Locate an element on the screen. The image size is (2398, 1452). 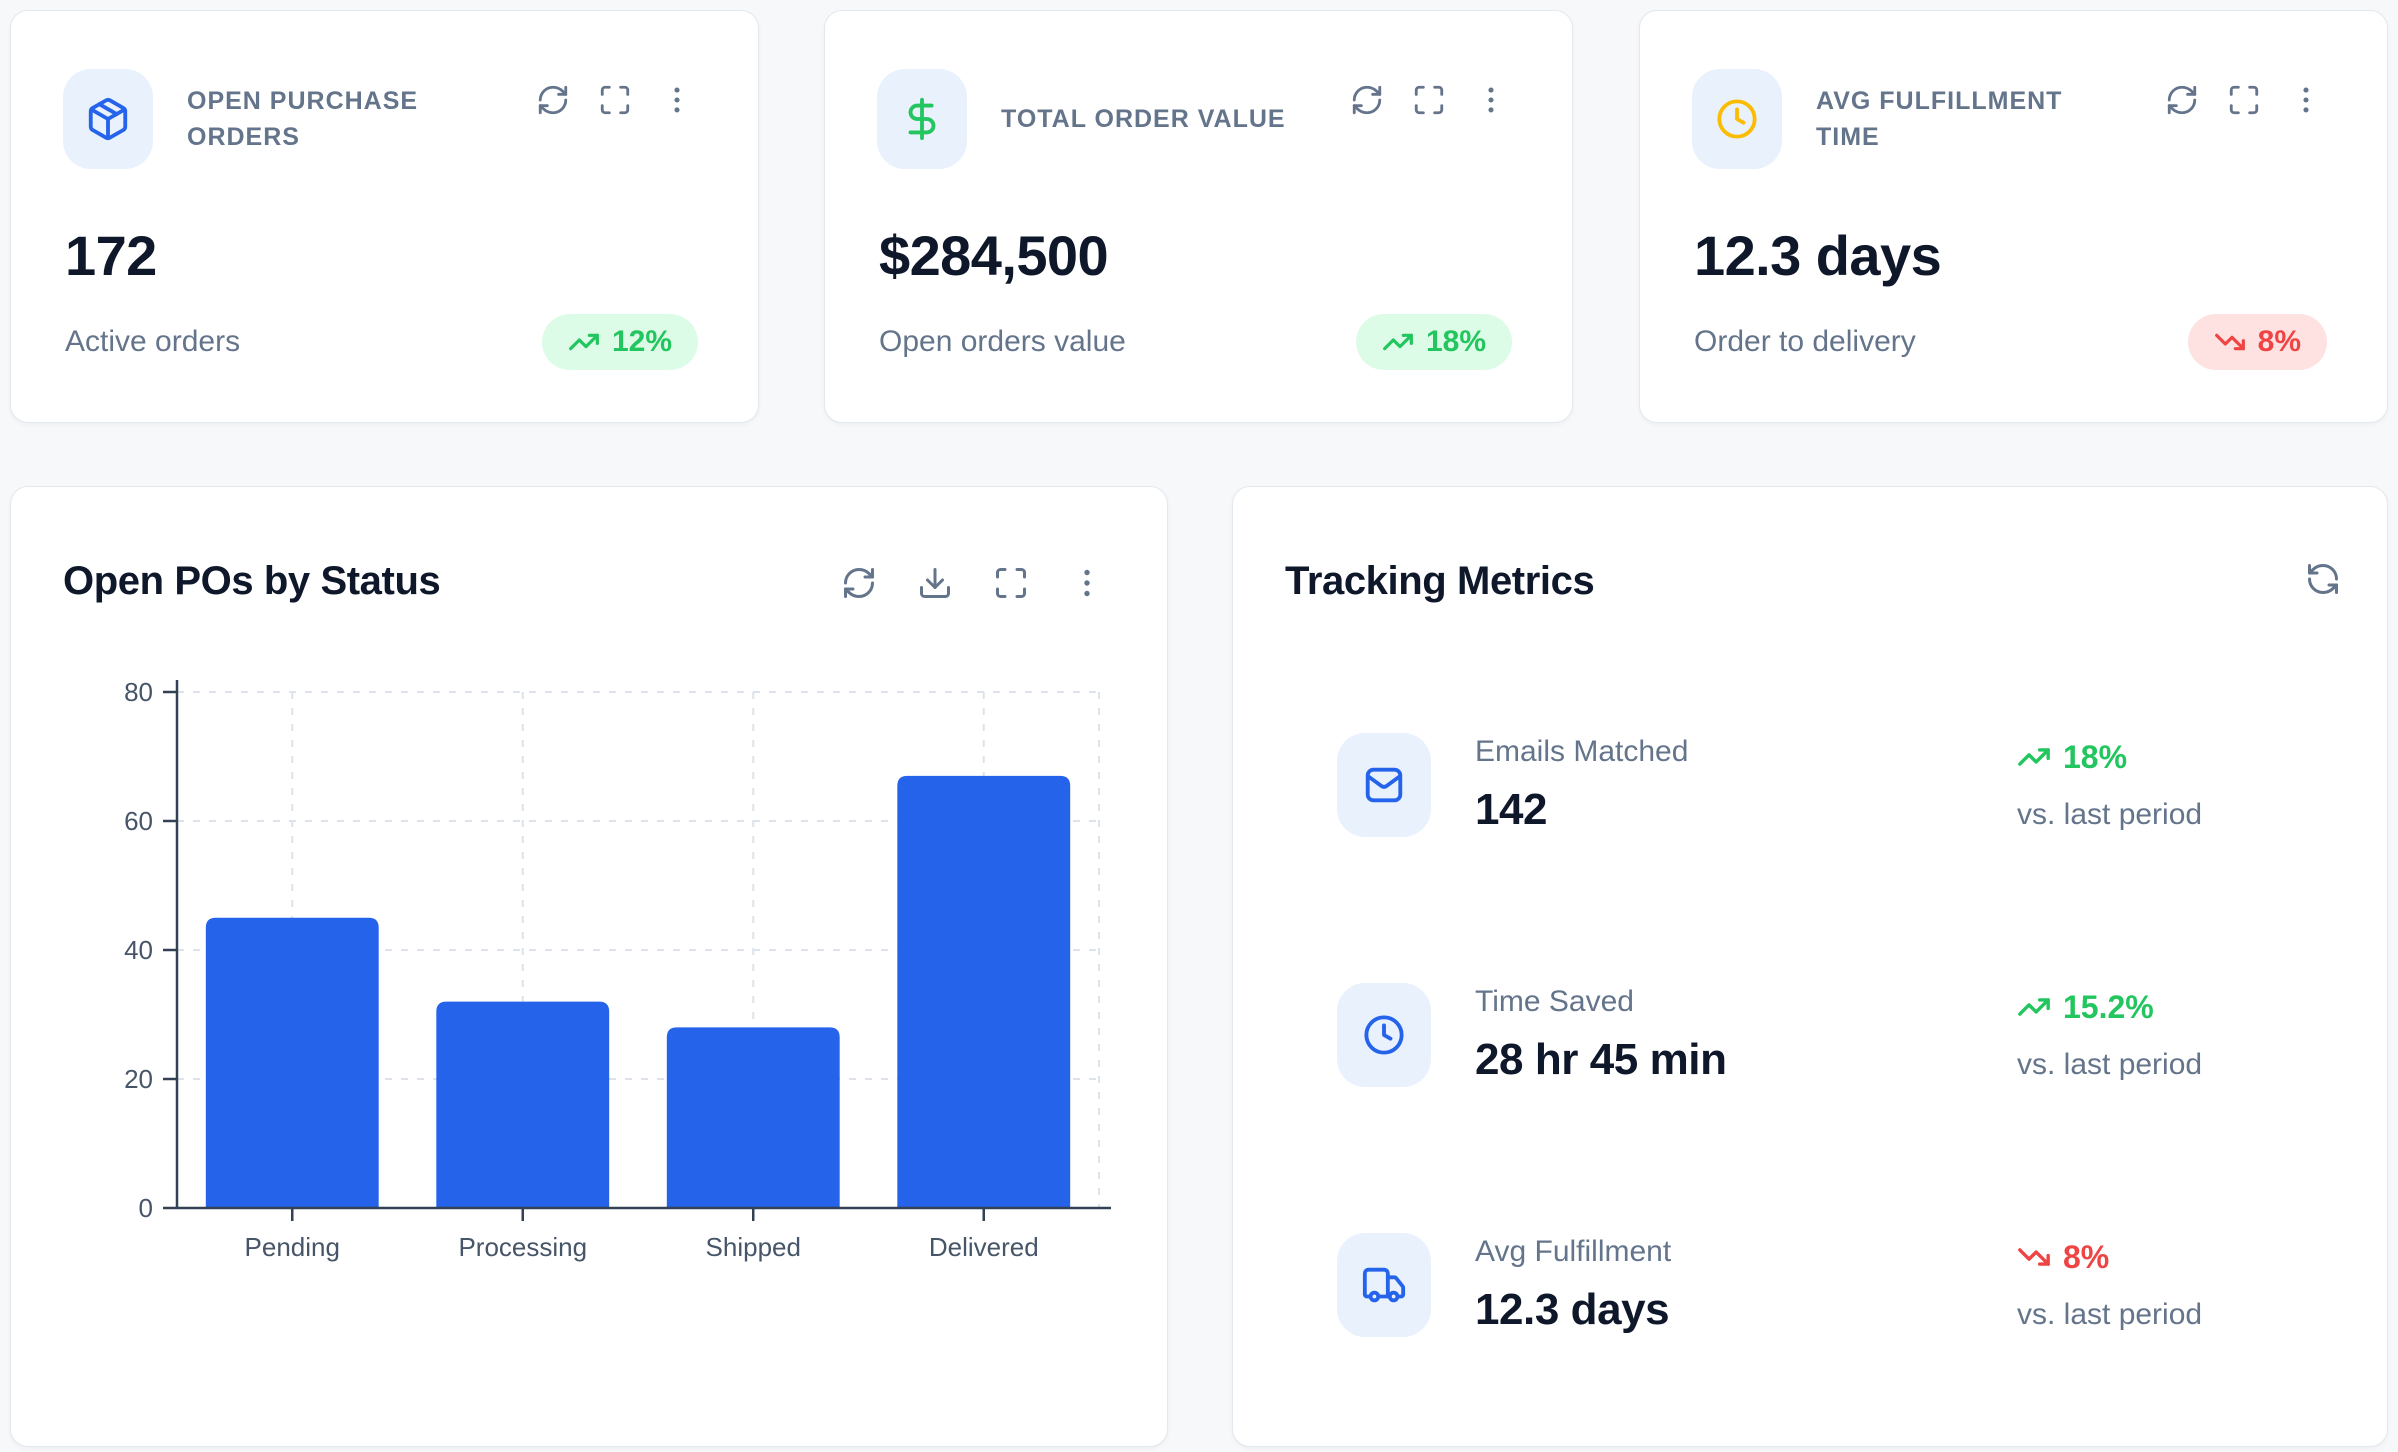
trend-value: 12% is located at coordinates (641, 341).